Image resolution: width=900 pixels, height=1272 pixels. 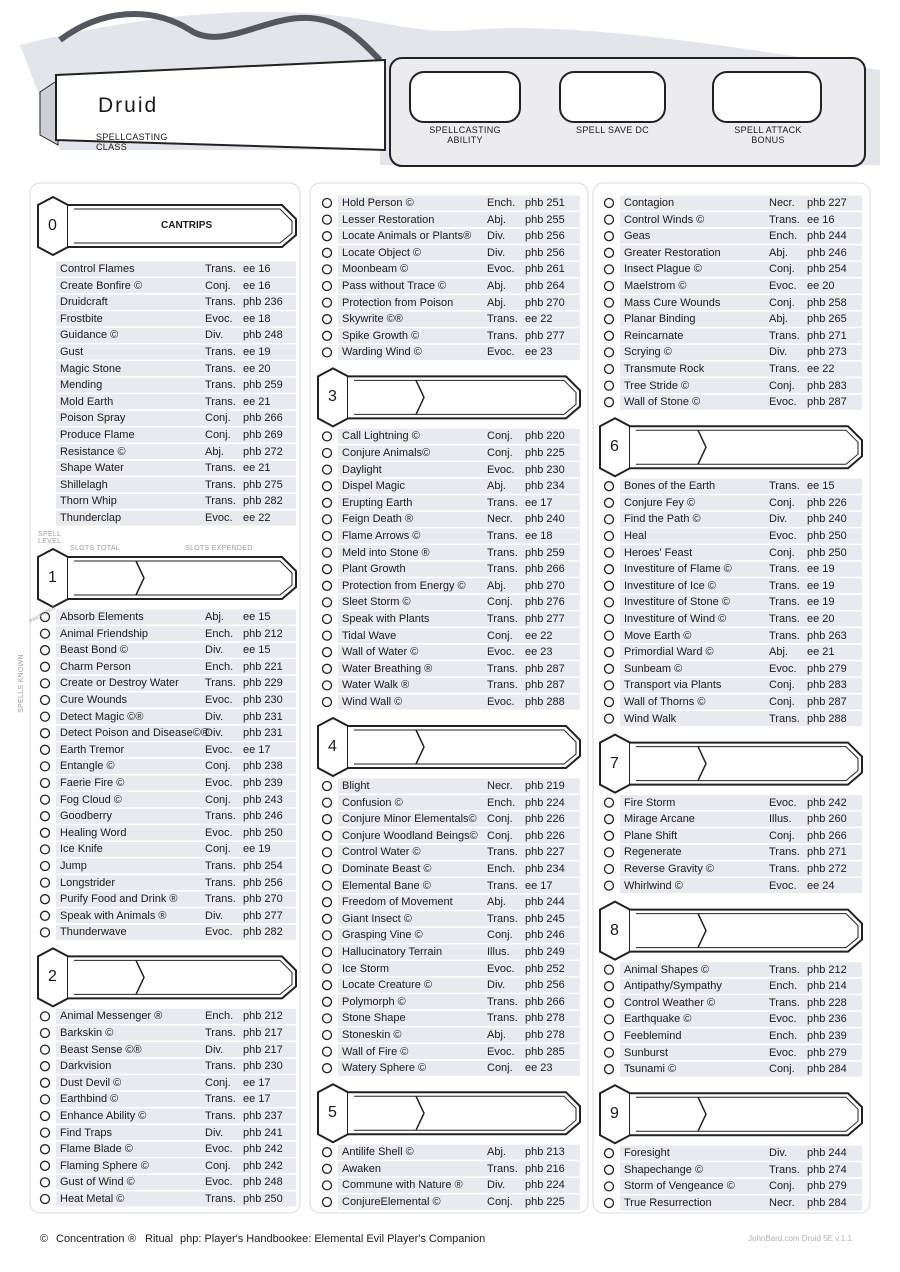 I want to click on spell-school: Evoc., so click(x=783, y=1052).